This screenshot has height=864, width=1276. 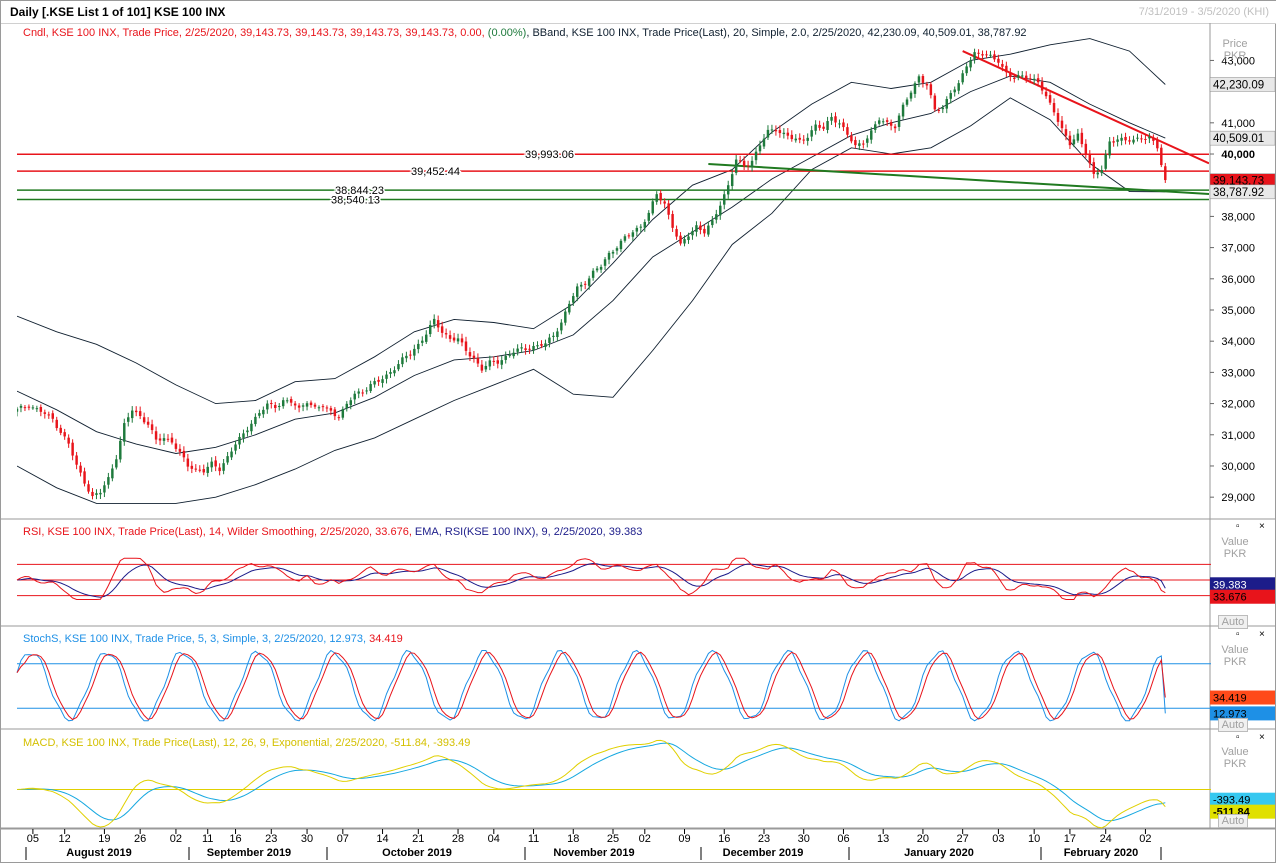 I want to click on candle-change-legend: (0.00%), so click(x=507, y=33).